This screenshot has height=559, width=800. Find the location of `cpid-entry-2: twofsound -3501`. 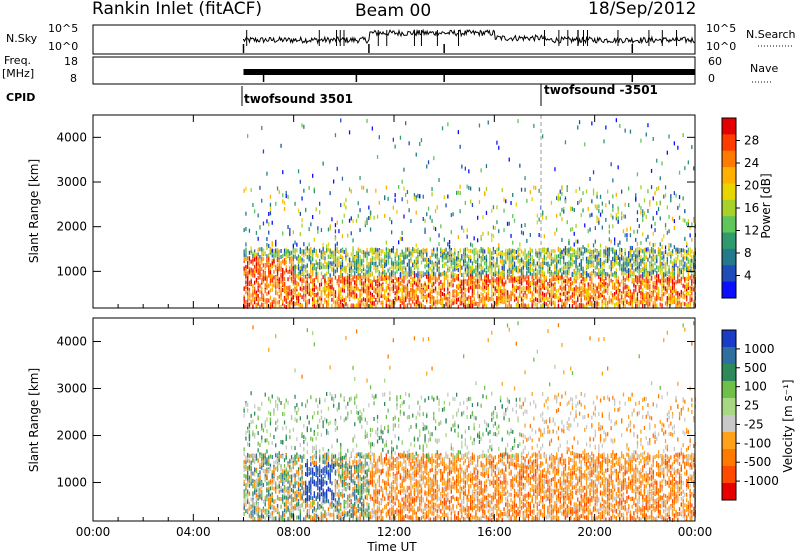

cpid-entry-2: twofsound -3501 is located at coordinates (601, 90).